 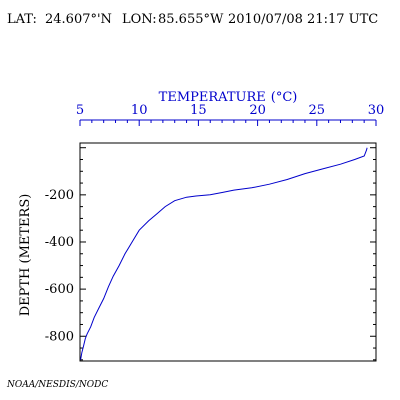 What do you see at coordinates (139, 110) in the screenshot?
I see `x-tick-label: 10` at bounding box center [139, 110].